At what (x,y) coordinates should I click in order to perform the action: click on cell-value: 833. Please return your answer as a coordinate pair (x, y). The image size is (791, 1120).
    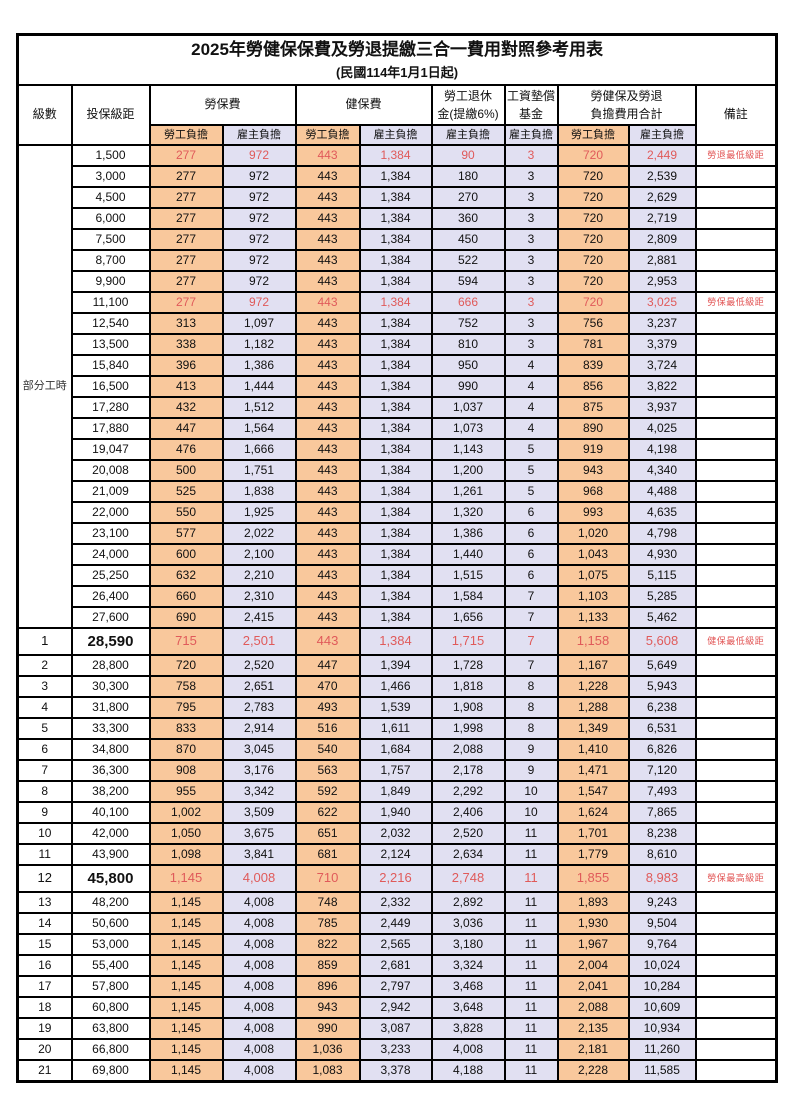
    Looking at the image, I should click on (186, 728).